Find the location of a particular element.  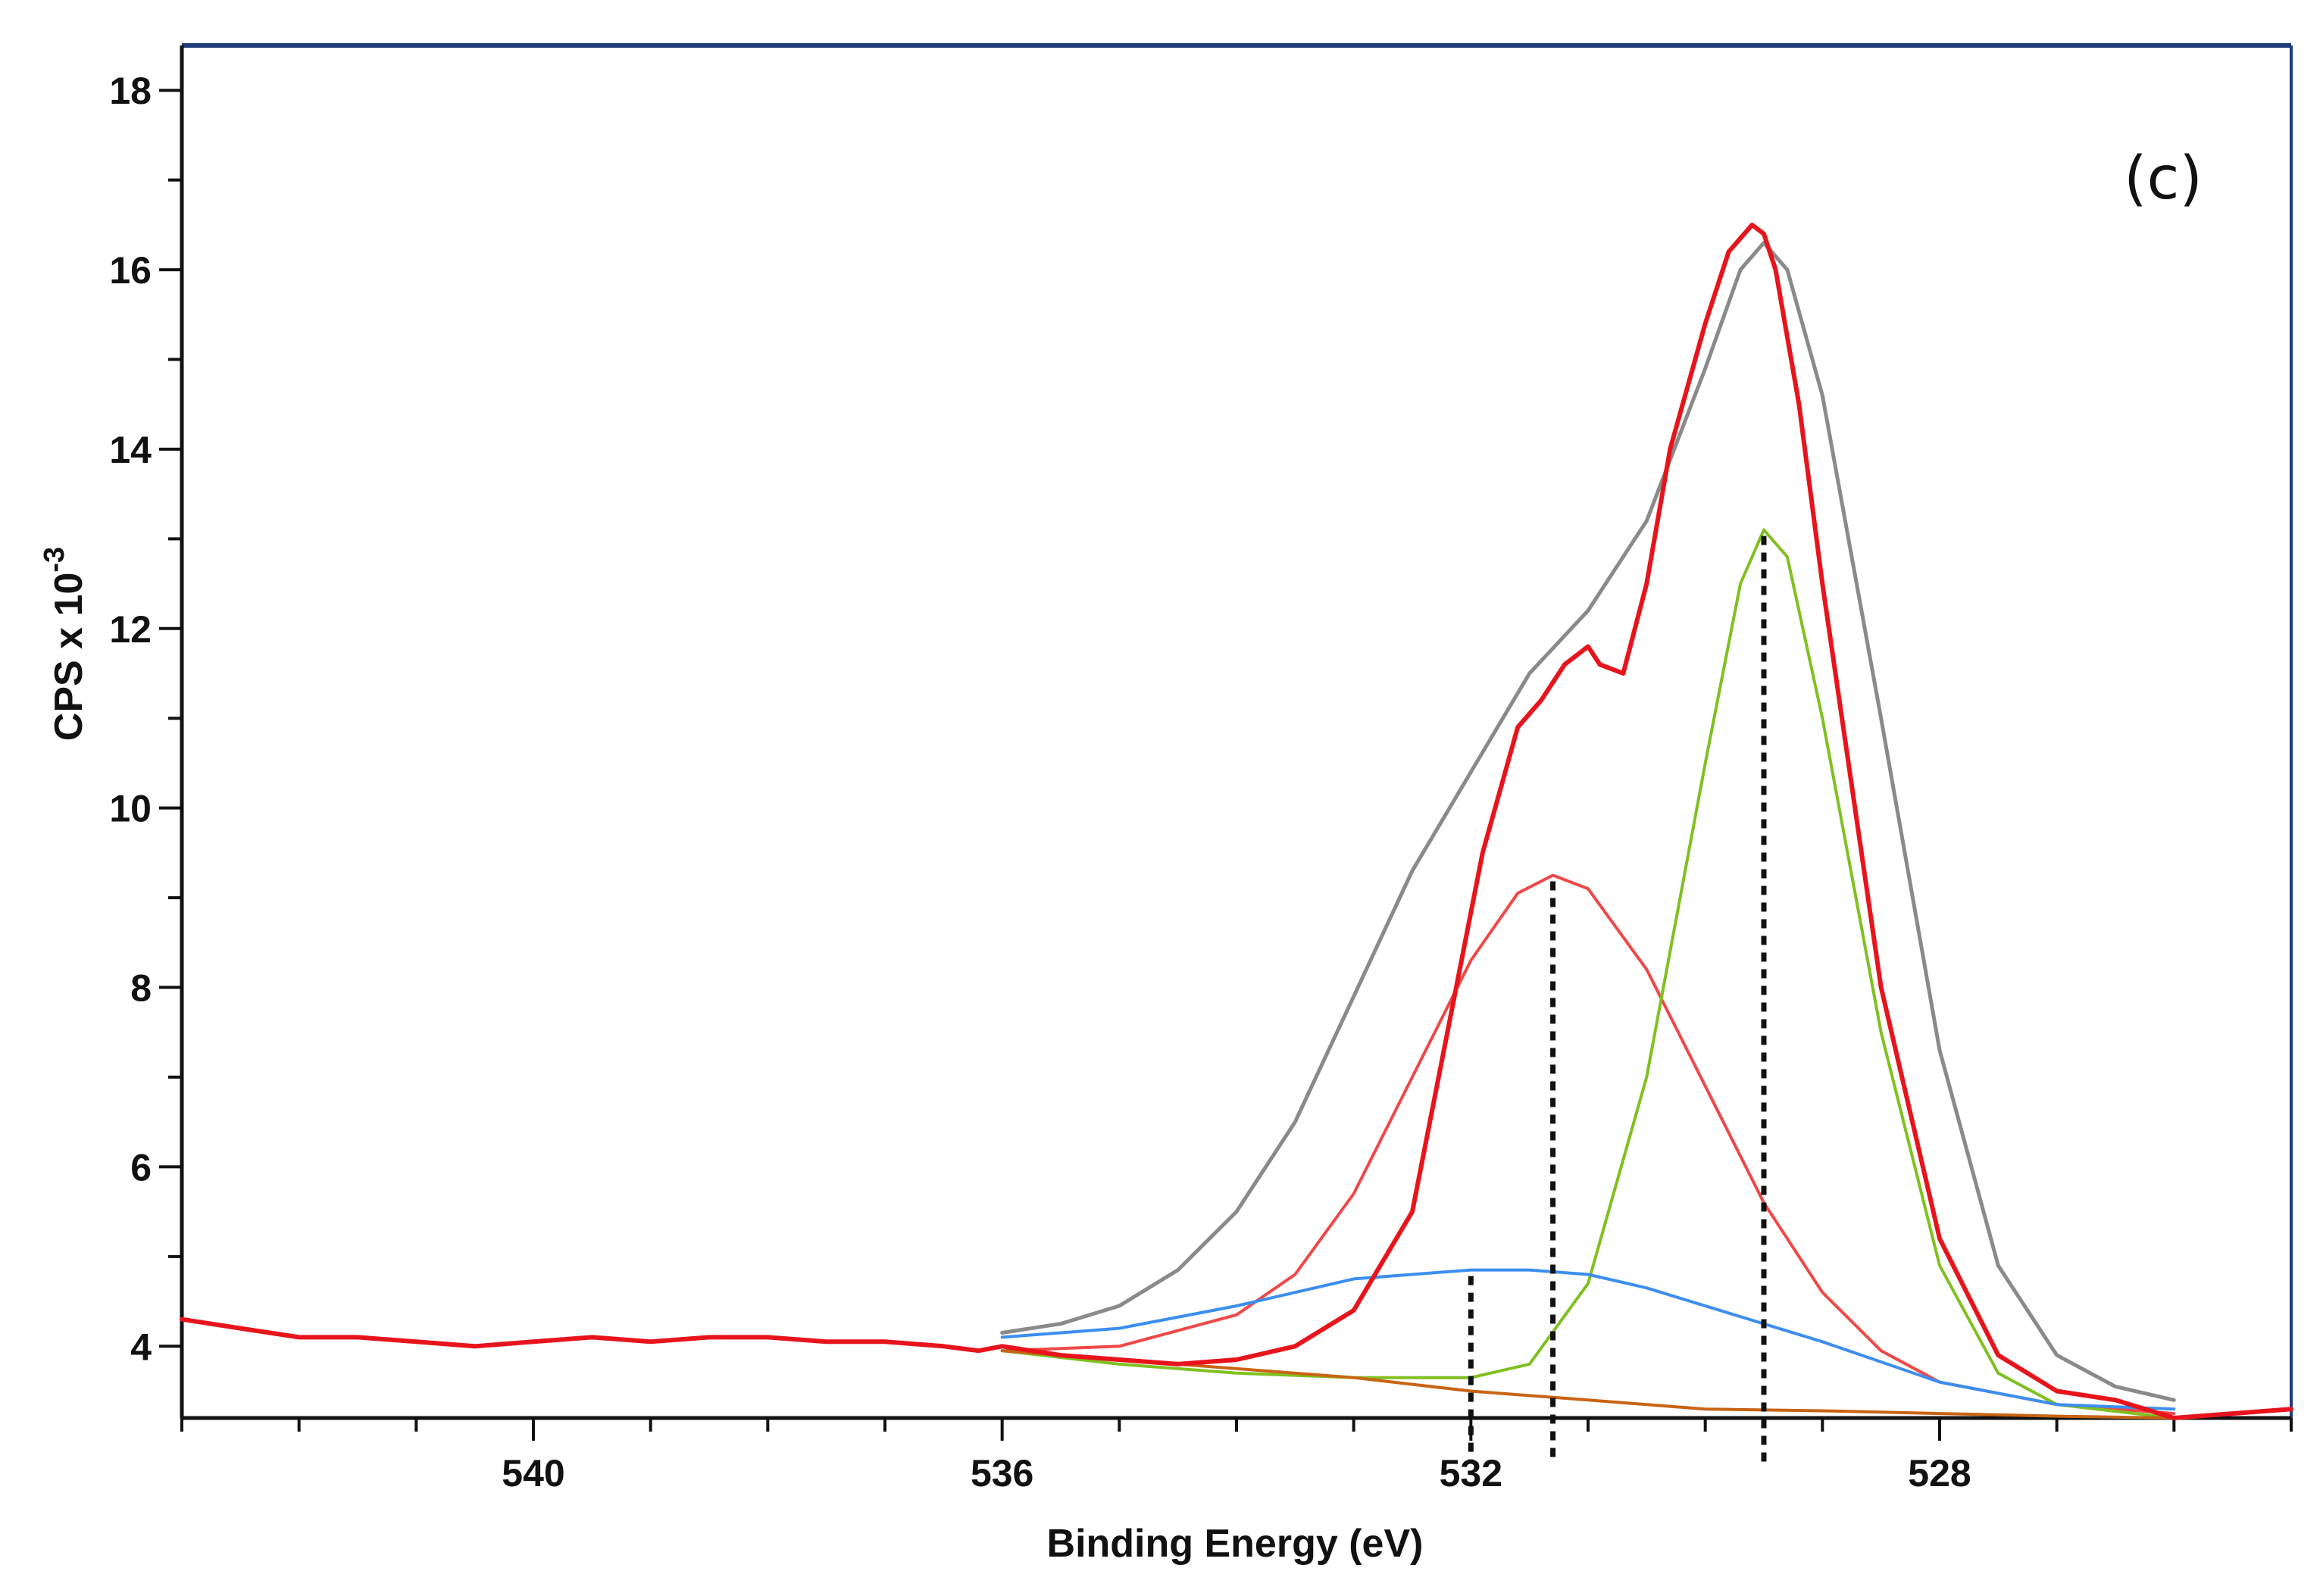

y-tick-label: 4 is located at coordinates (141, 1347).